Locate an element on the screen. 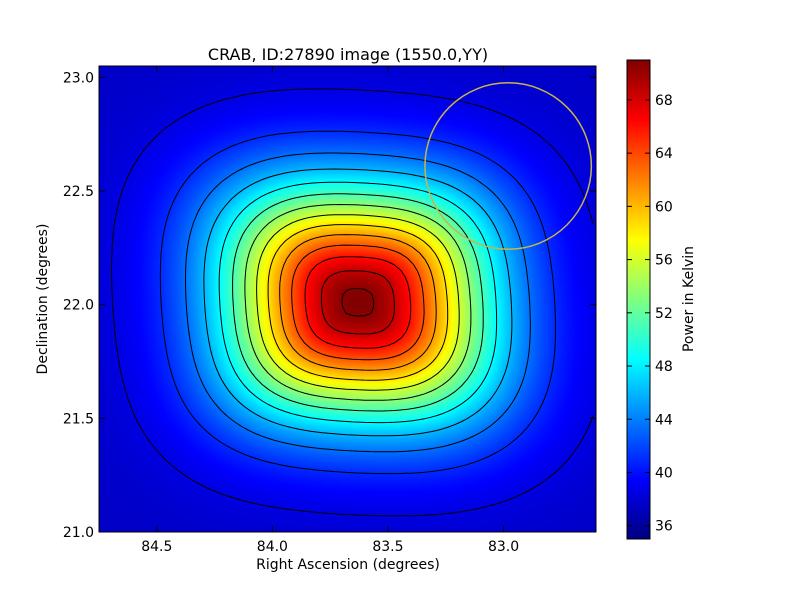  colorbar-ticks: 36 40 44 48 52 56 60 64 68 is located at coordinates (650, 314).